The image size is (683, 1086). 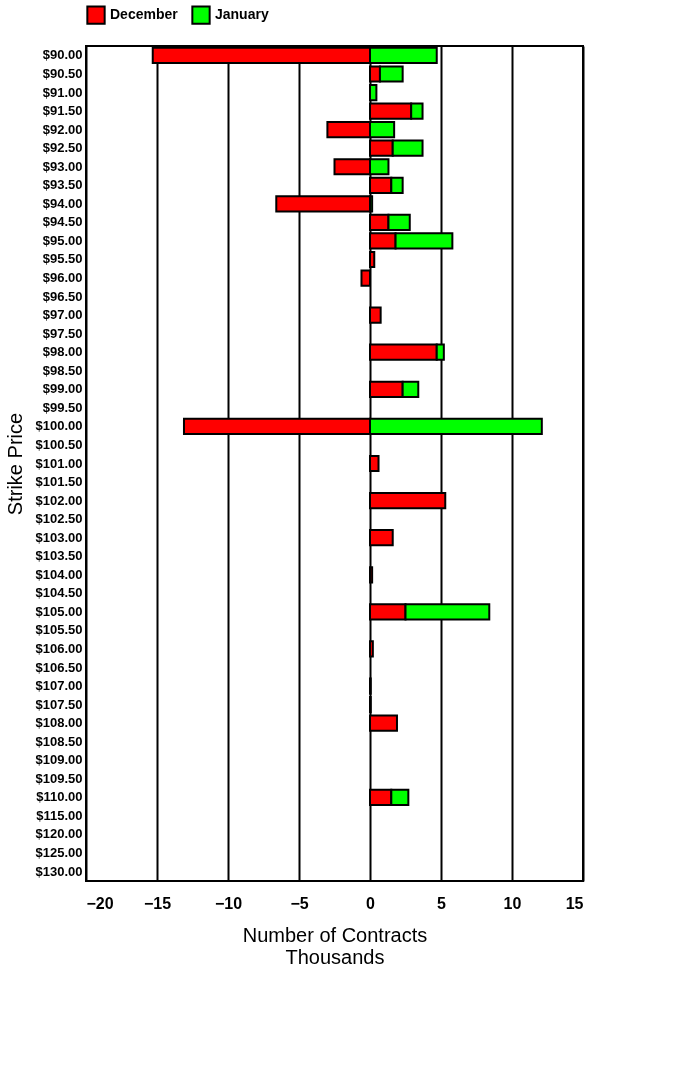 I want to click on legend-label: December, so click(x=144, y=14).